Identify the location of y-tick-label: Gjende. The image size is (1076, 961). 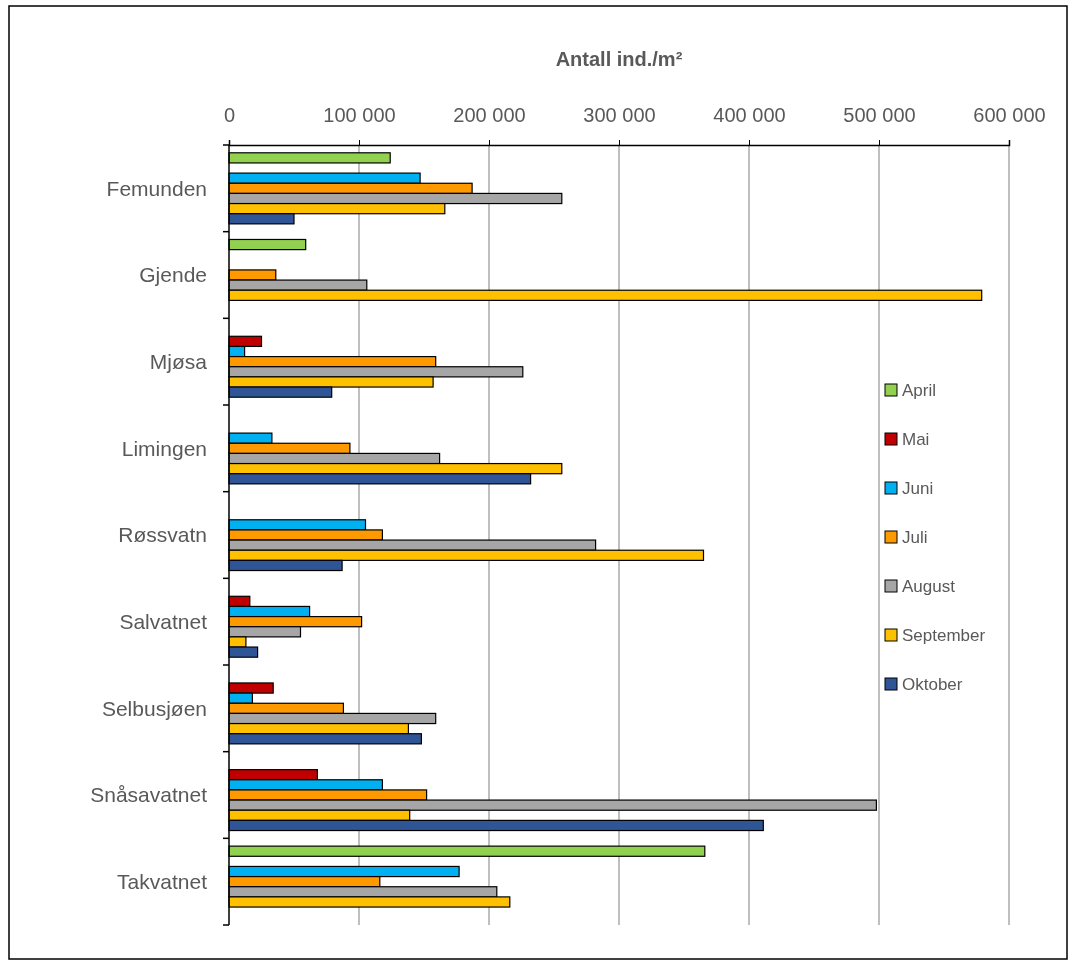
(173, 275).